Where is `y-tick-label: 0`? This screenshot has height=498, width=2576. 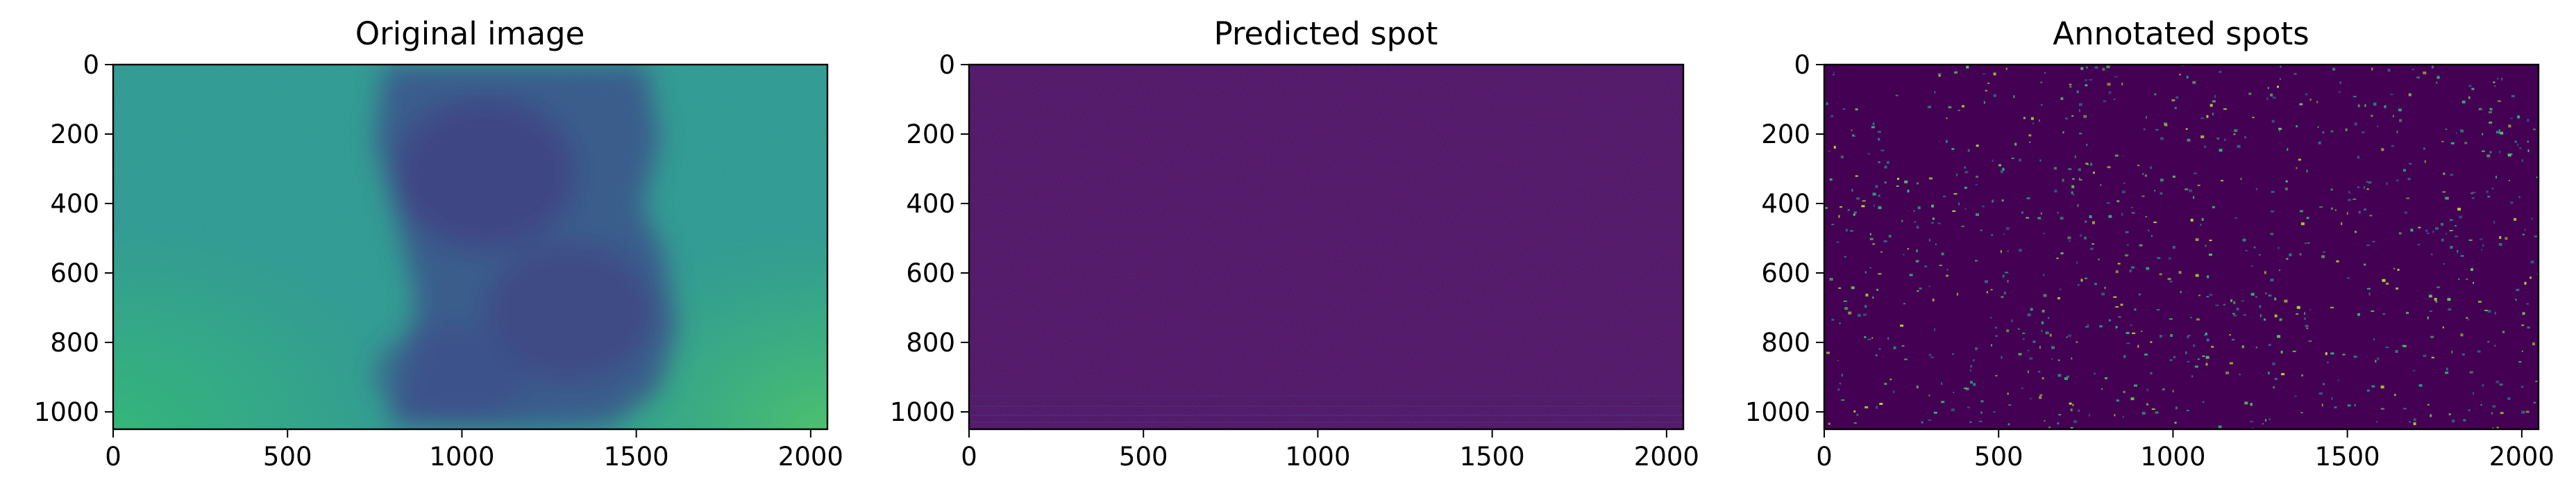 y-tick-label: 0 is located at coordinates (946, 65).